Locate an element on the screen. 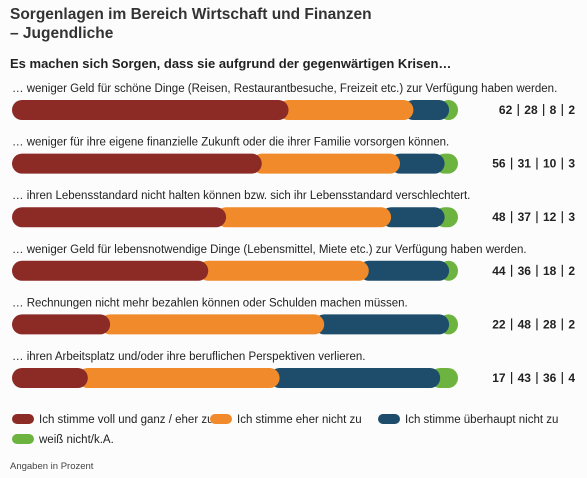  value-label: 22 is located at coordinates (499, 324).